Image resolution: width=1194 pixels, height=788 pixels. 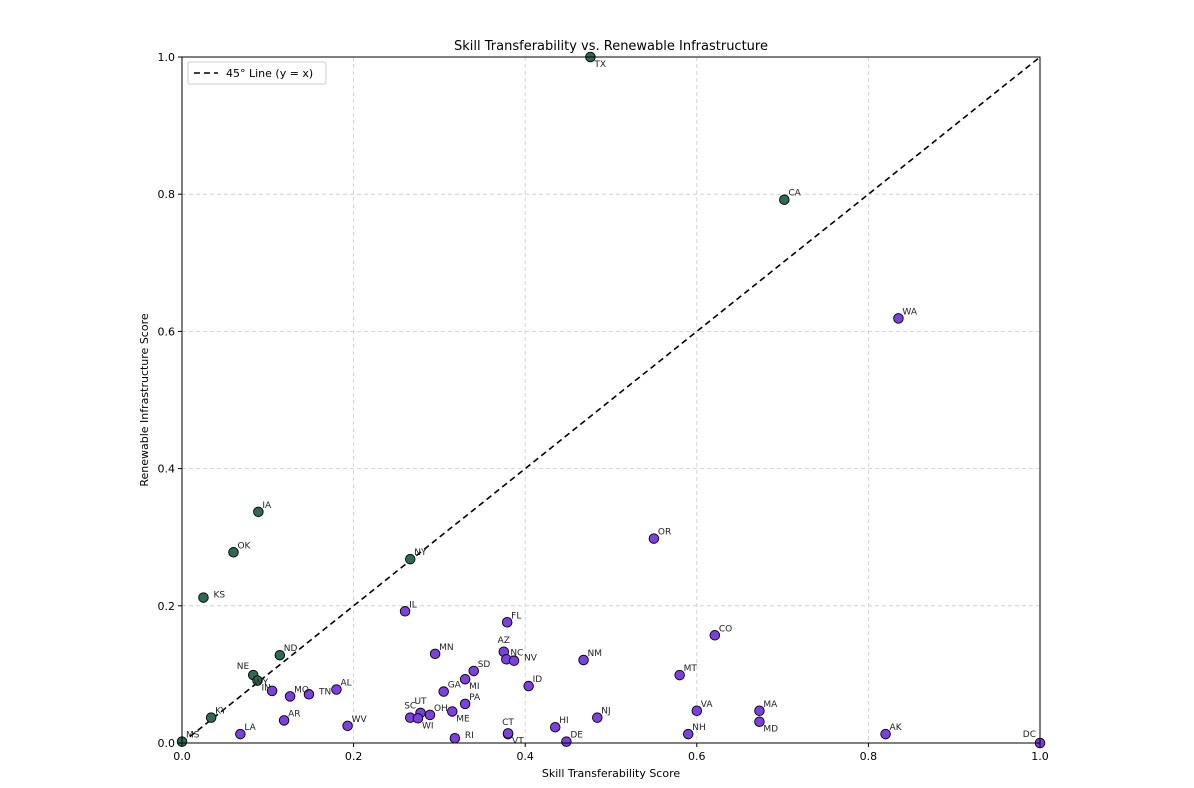 I want to click on point-tn, so click(x=309, y=694).